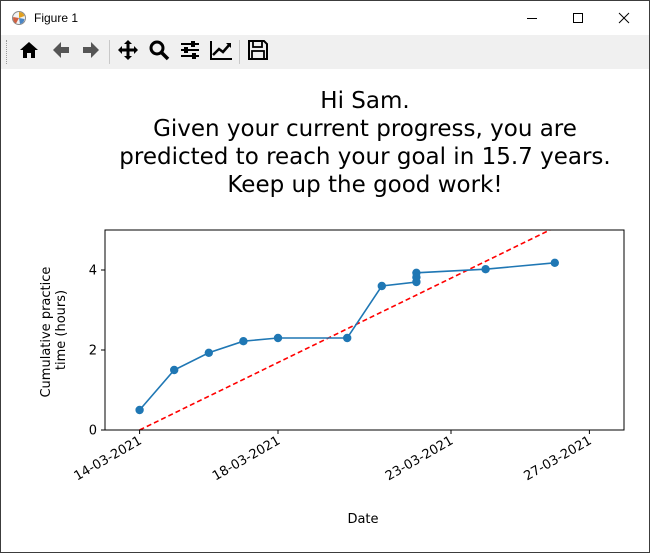 The height and width of the screenshot is (553, 650). I want to click on chart-title-line: Hi Sam., so click(365, 101).